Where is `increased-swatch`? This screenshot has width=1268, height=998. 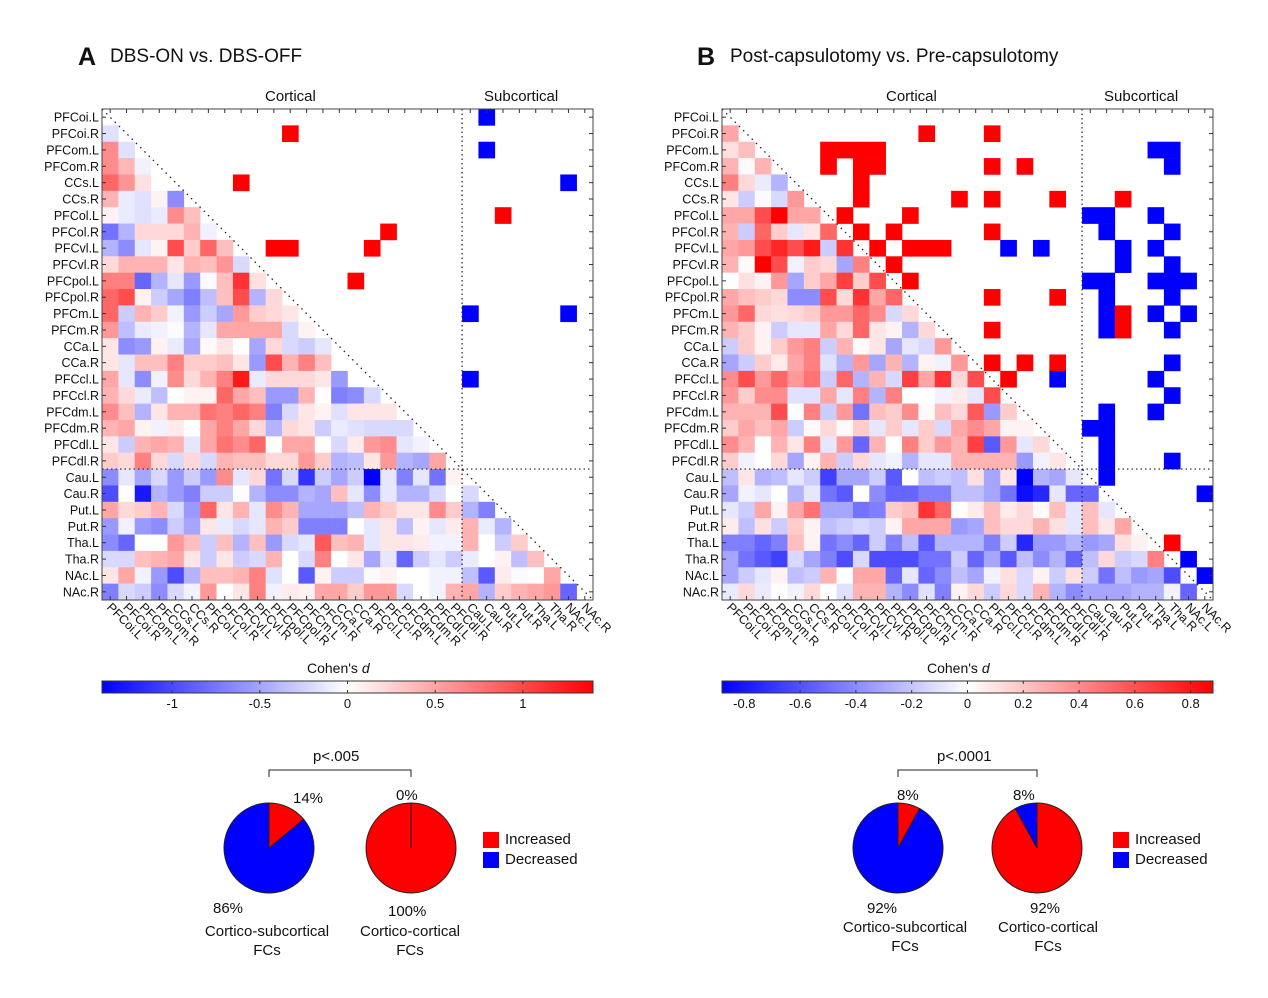 increased-swatch is located at coordinates (1121, 839).